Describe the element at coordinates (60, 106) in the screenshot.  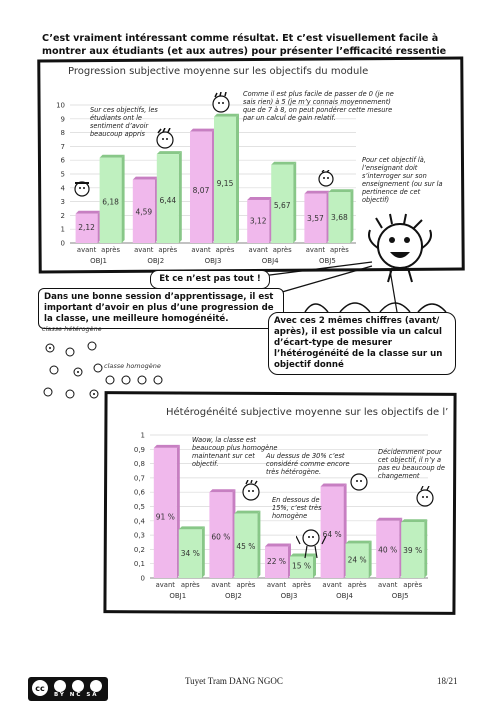
I see `y-tick-label: 10` at that location.